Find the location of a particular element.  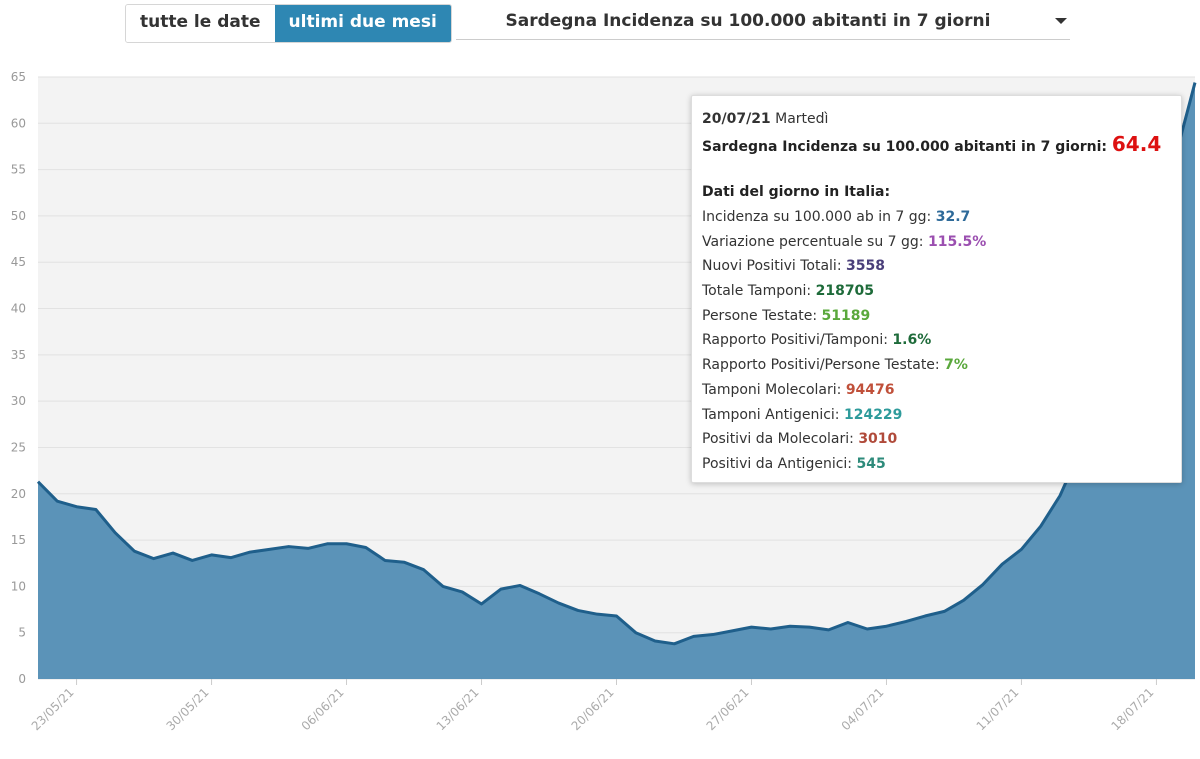

tooltip-row-value: 32.7 is located at coordinates (953, 217).